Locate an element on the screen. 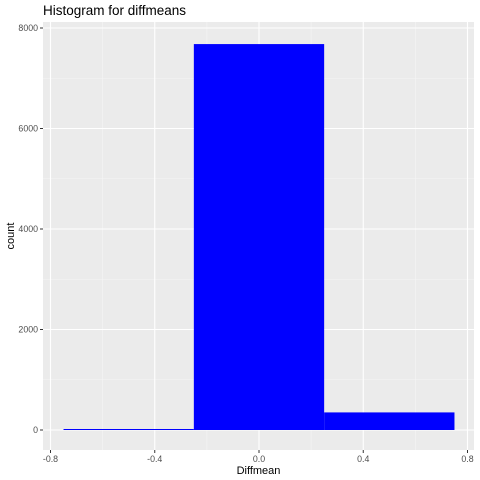  y-tick-label: 8000 is located at coordinates (28, 28).